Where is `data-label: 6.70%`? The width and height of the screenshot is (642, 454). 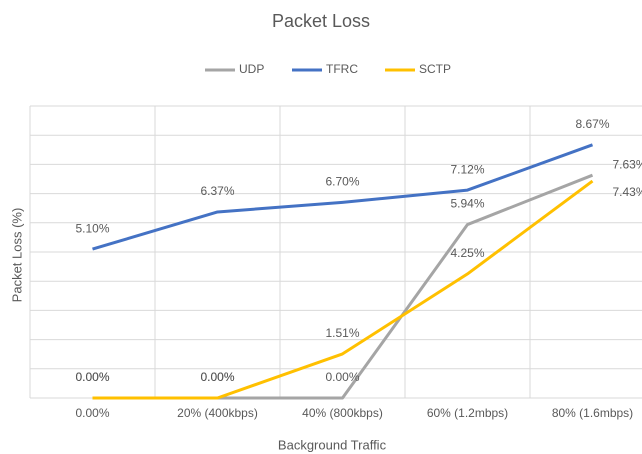 data-label: 6.70% is located at coordinates (342, 182).